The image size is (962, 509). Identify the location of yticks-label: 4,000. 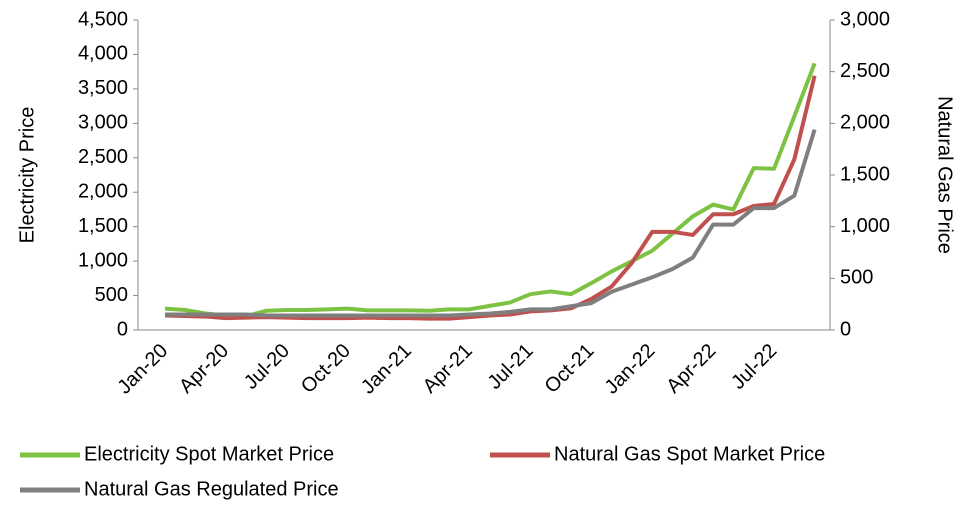
(103, 54).